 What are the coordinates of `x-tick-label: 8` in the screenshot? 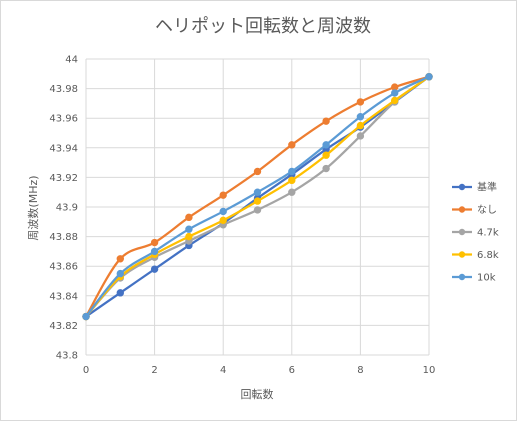 It's located at (360, 370).